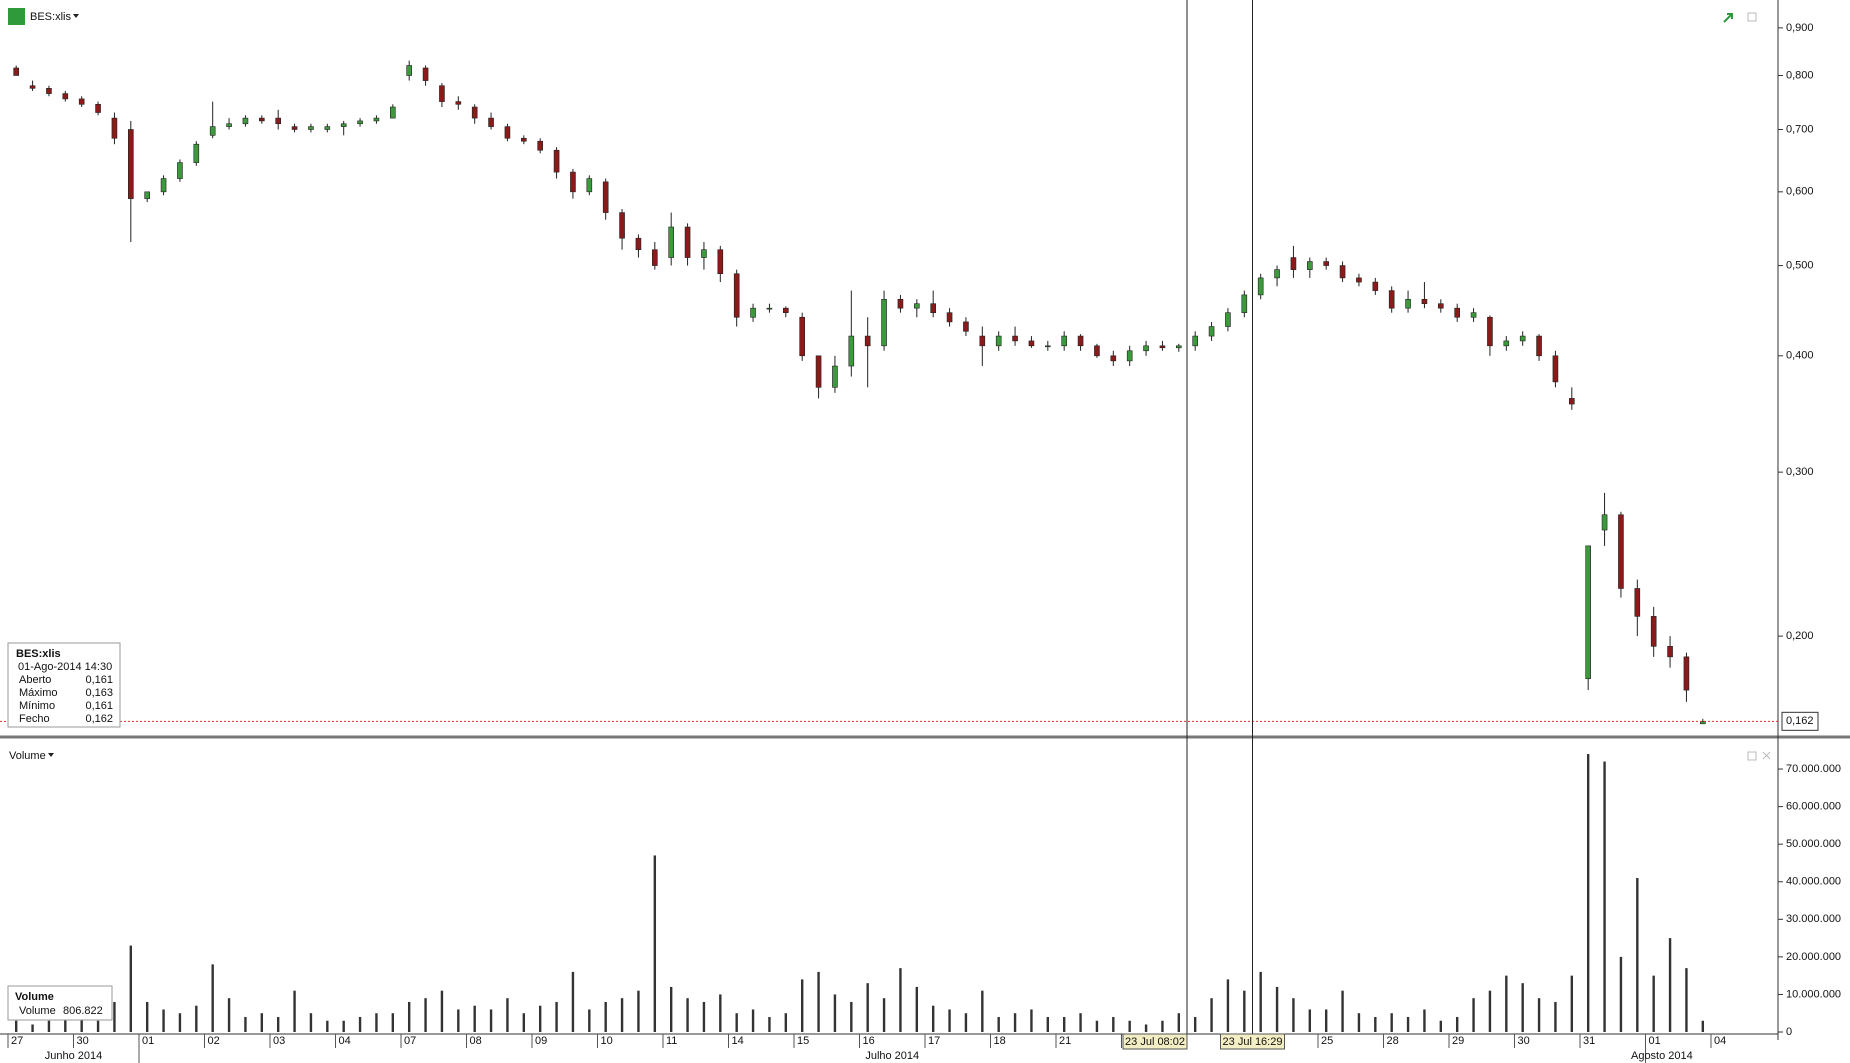 This screenshot has height=1063, width=1850. Describe the element at coordinates (934, 1041) in the screenshot. I see `x-tick-label: 17` at that location.